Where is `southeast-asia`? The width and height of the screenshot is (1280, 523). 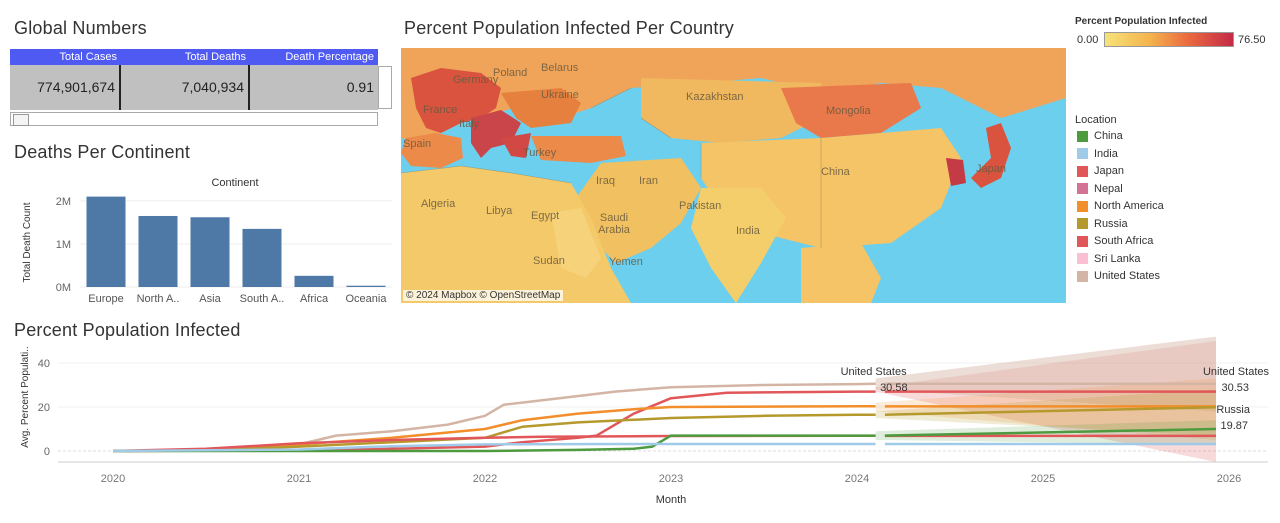 southeast-asia is located at coordinates (841, 273).